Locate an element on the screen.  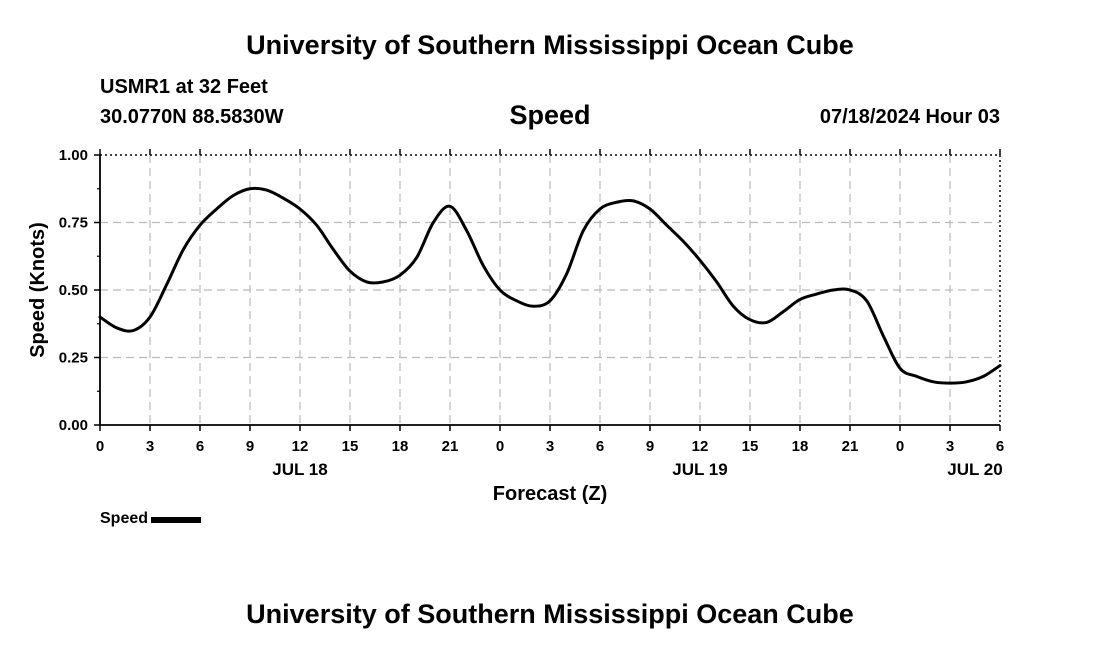
y-tick-label: 0.50 is located at coordinates (73, 290).